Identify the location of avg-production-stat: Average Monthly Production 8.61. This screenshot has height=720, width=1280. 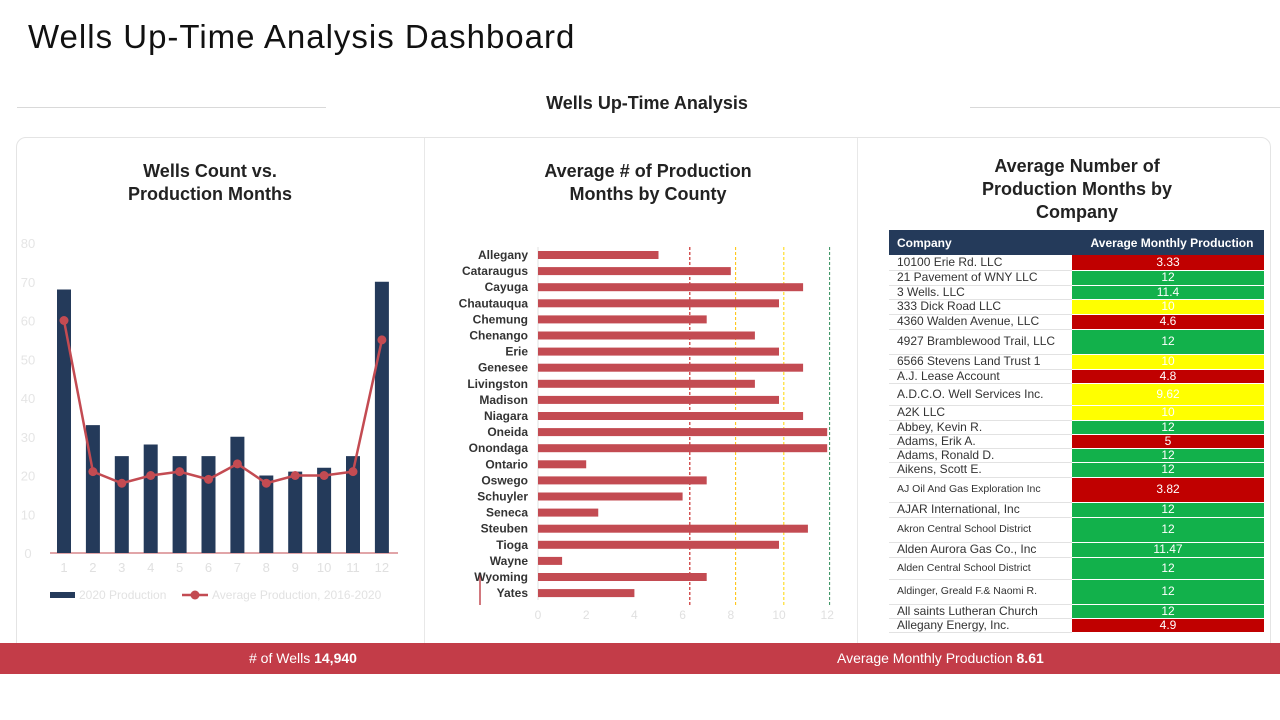
(940, 658).